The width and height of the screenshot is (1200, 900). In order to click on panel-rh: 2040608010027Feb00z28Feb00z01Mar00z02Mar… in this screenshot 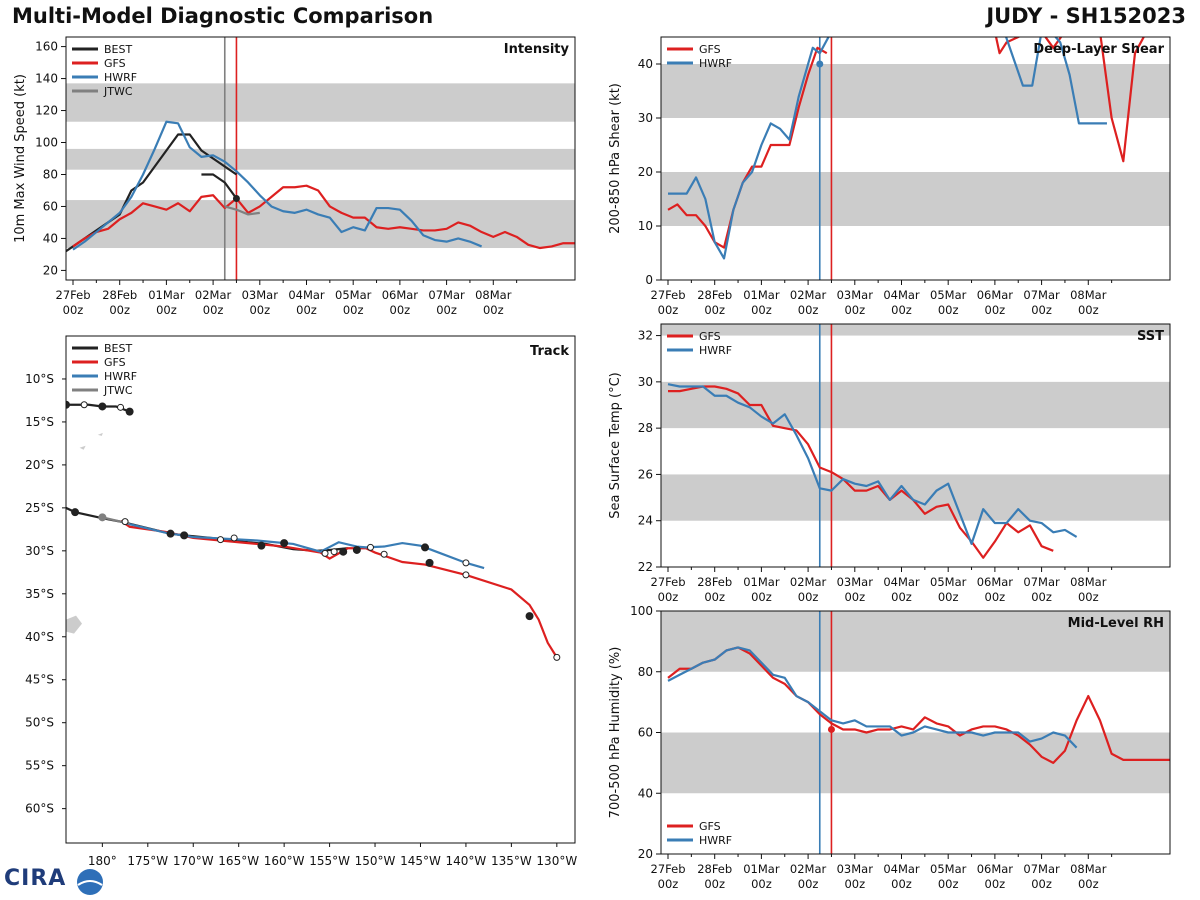, I will do `click(889, 747)`.